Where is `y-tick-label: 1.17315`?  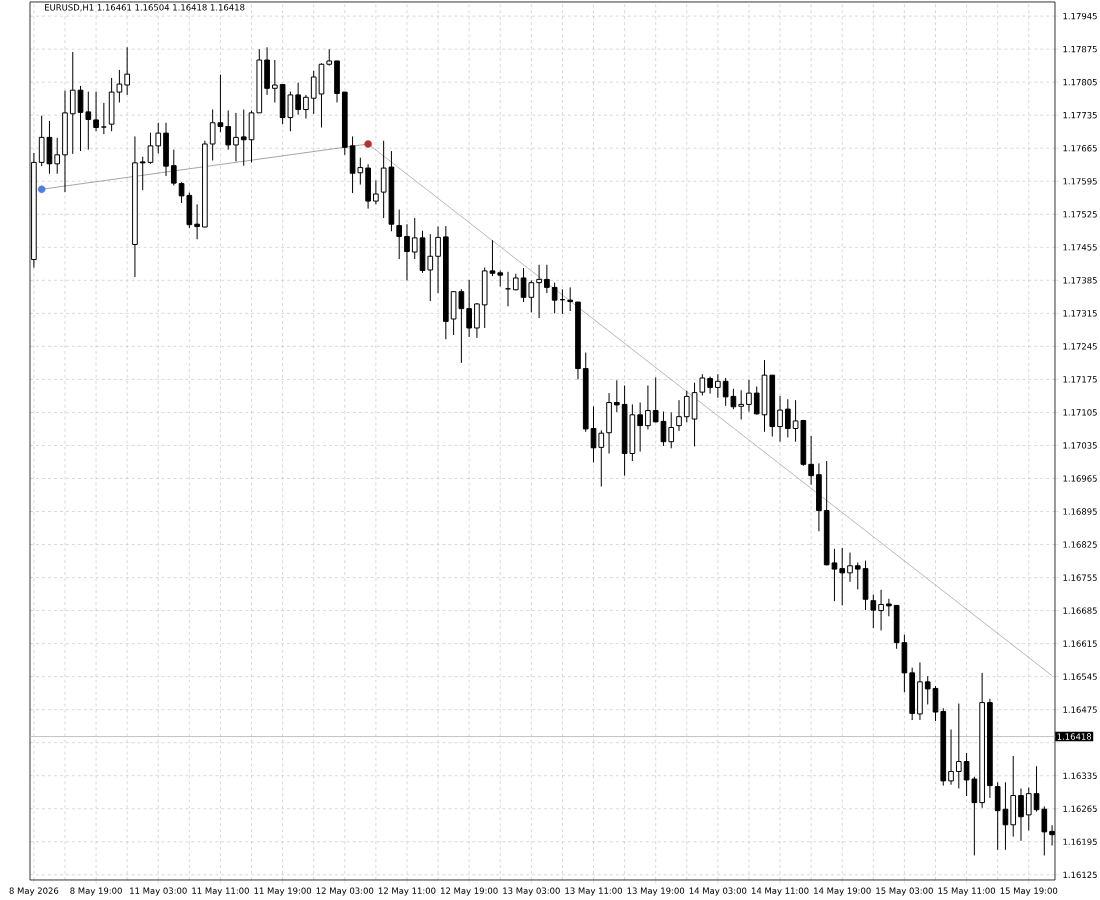
y-tick-label: 1.17315 is located at coordinates (1080, 313).